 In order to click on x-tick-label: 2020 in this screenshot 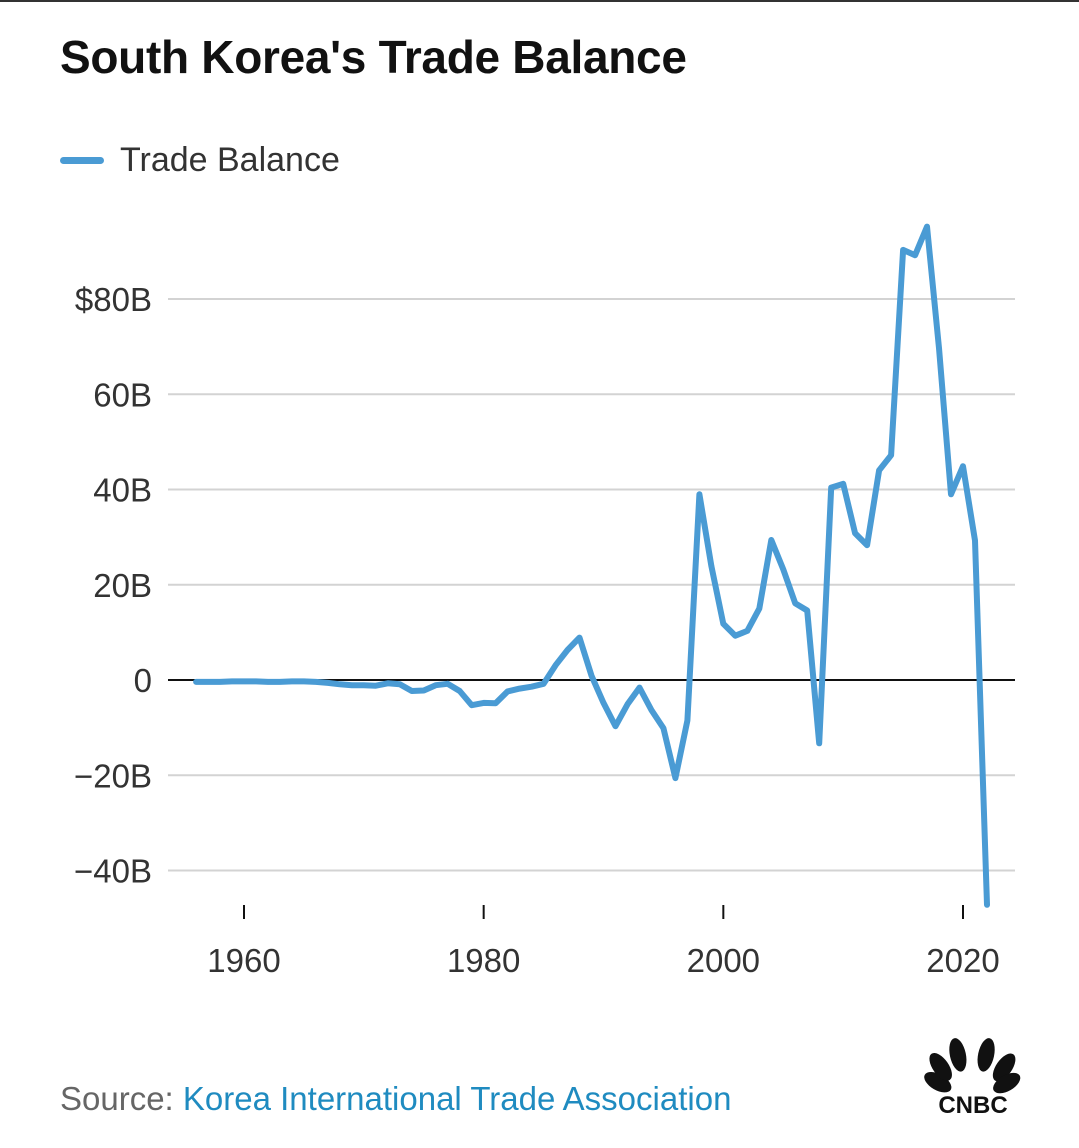, I will do `click(962, 960)`.